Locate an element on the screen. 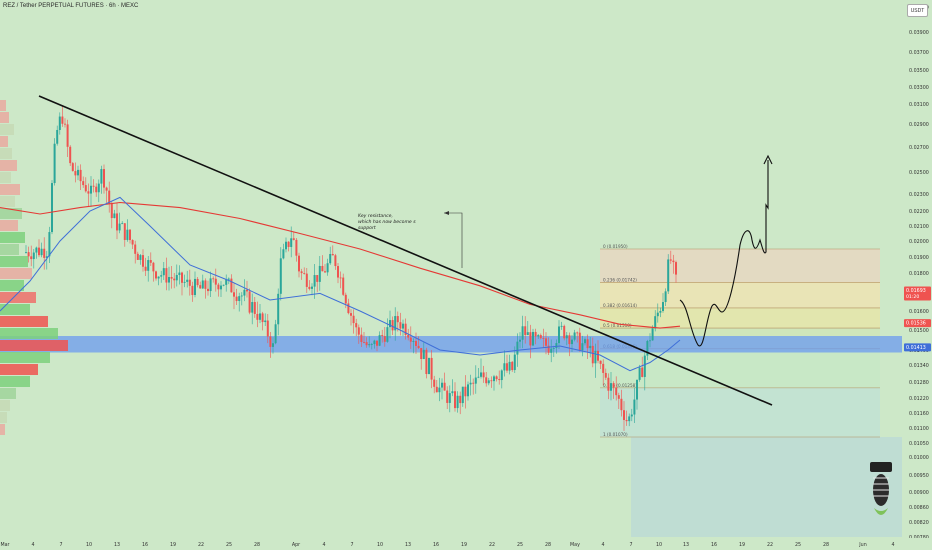 The height and width of the screenshot is (550, 932). y-axis-tick-label: 0.01280 is located at coordinates (919, 383).